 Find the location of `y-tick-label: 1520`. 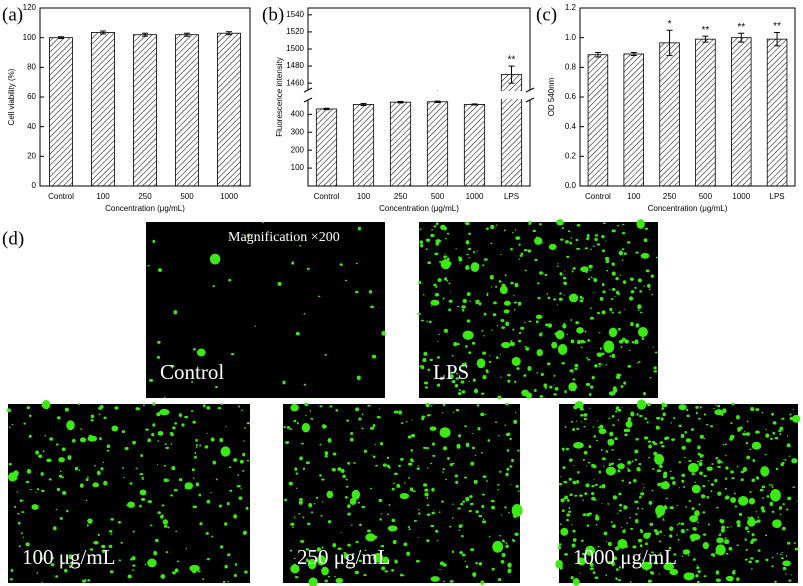

y-tick-label: 1520 is located at coordinates (295, 31).